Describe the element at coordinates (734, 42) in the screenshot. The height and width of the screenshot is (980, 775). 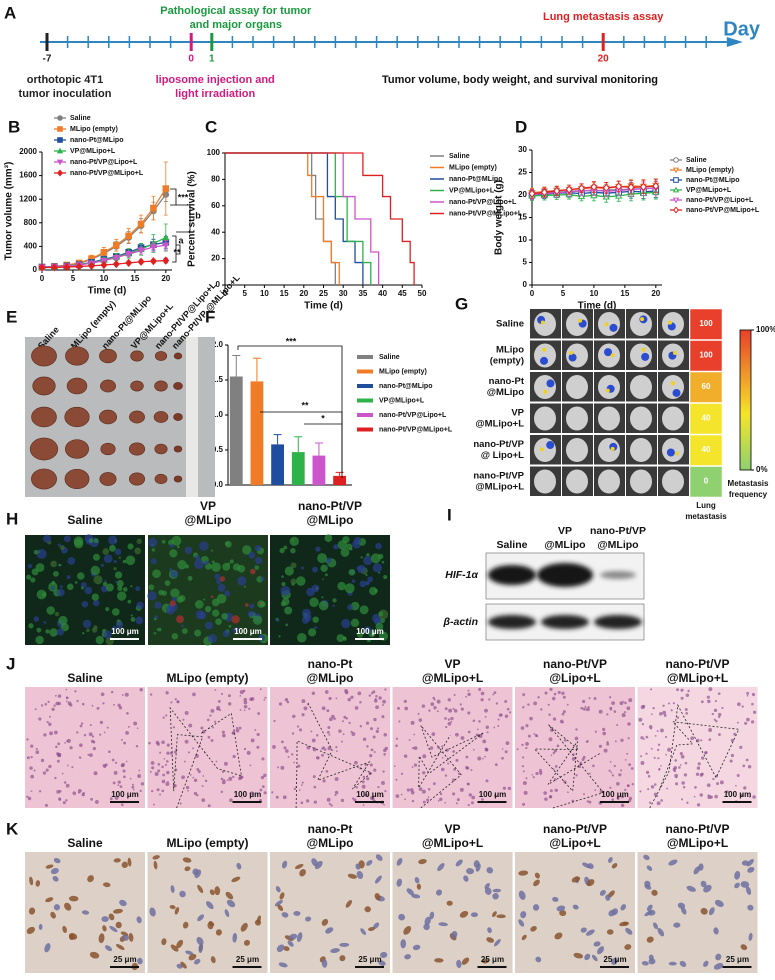
I see `timeline-arrow` at that location.